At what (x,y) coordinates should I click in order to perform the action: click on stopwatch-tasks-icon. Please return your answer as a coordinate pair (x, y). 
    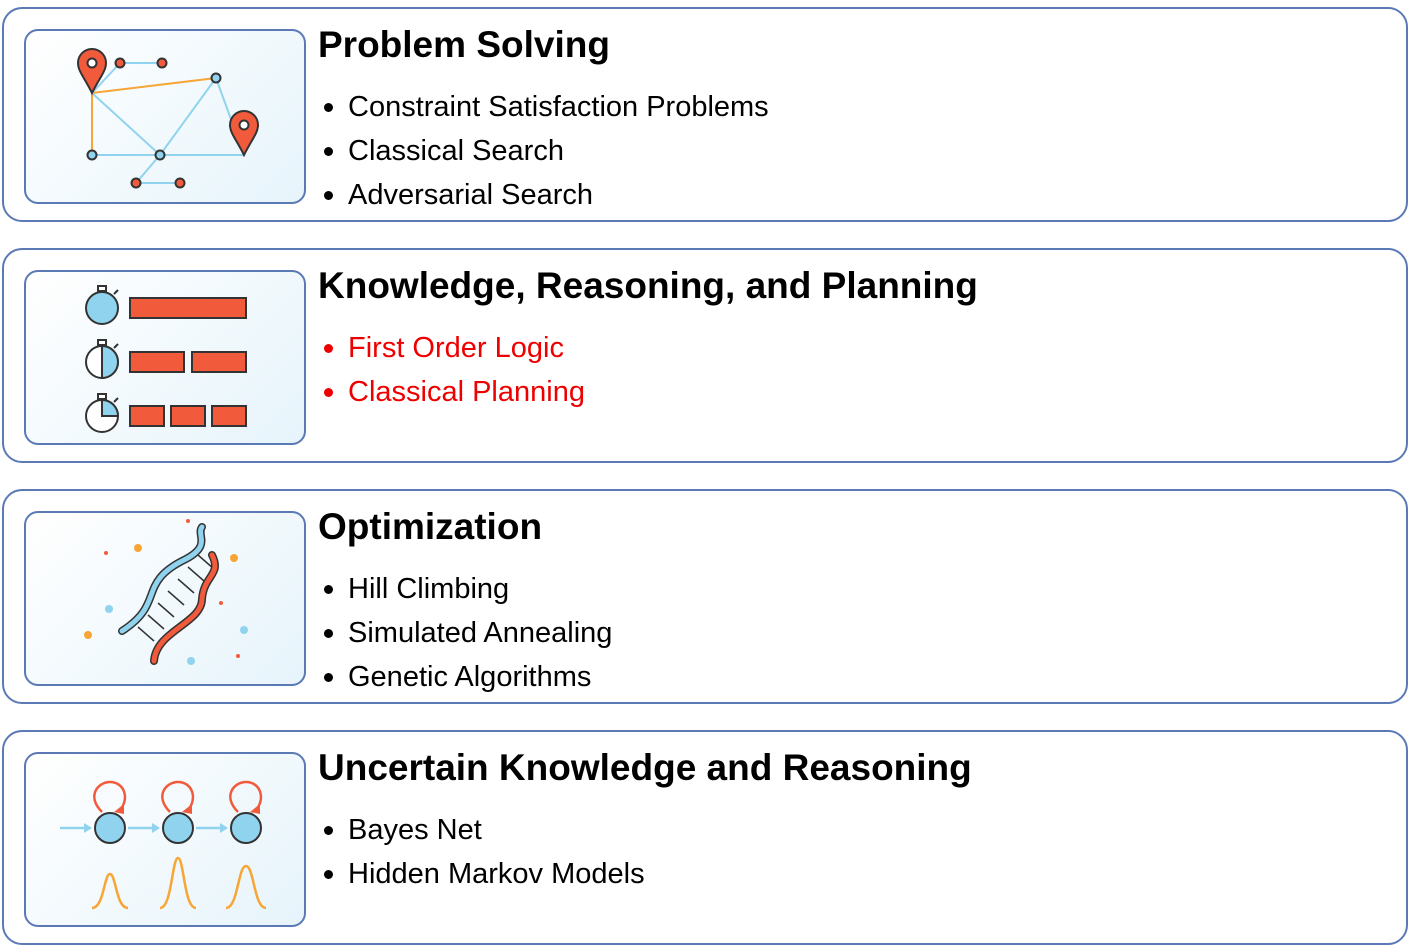
    Looking at the image, I should click on (165, 357).